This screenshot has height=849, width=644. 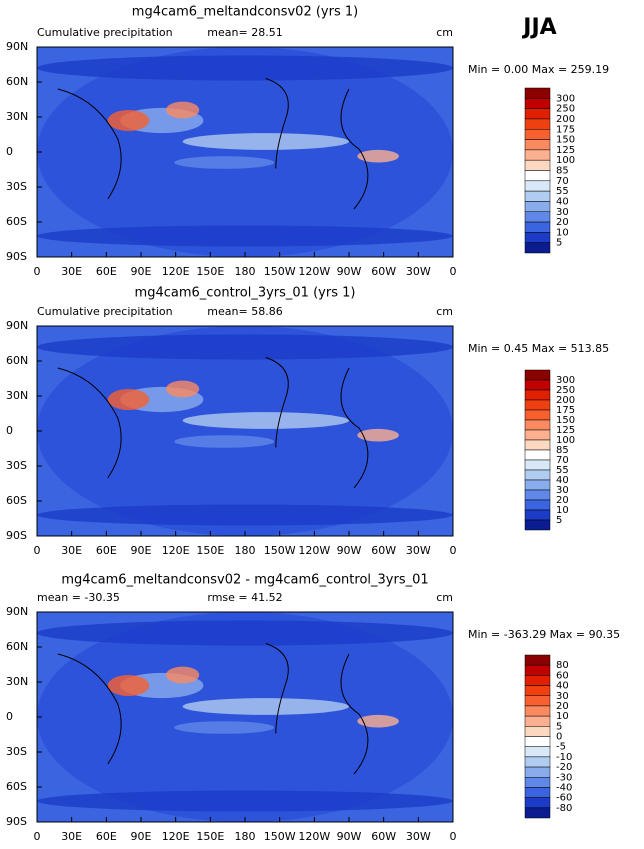 What do you see at coordinates (383, 836) in the screenshot?
I see `lon-label: 60W` at bounding box center [383, 836].